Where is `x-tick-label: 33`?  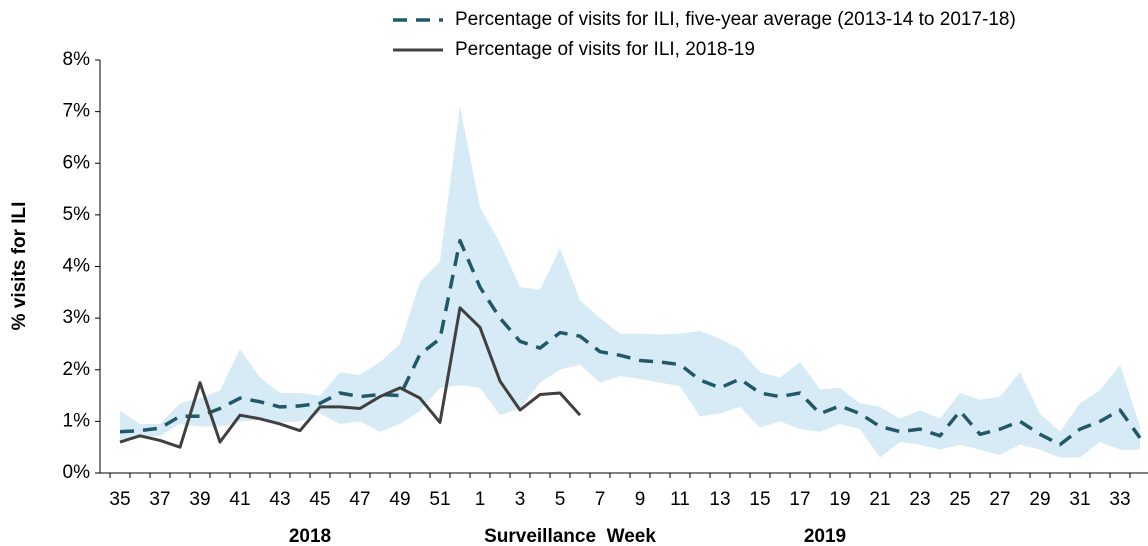 x-tick-label: 33 is located at coordinates (1119, 499).